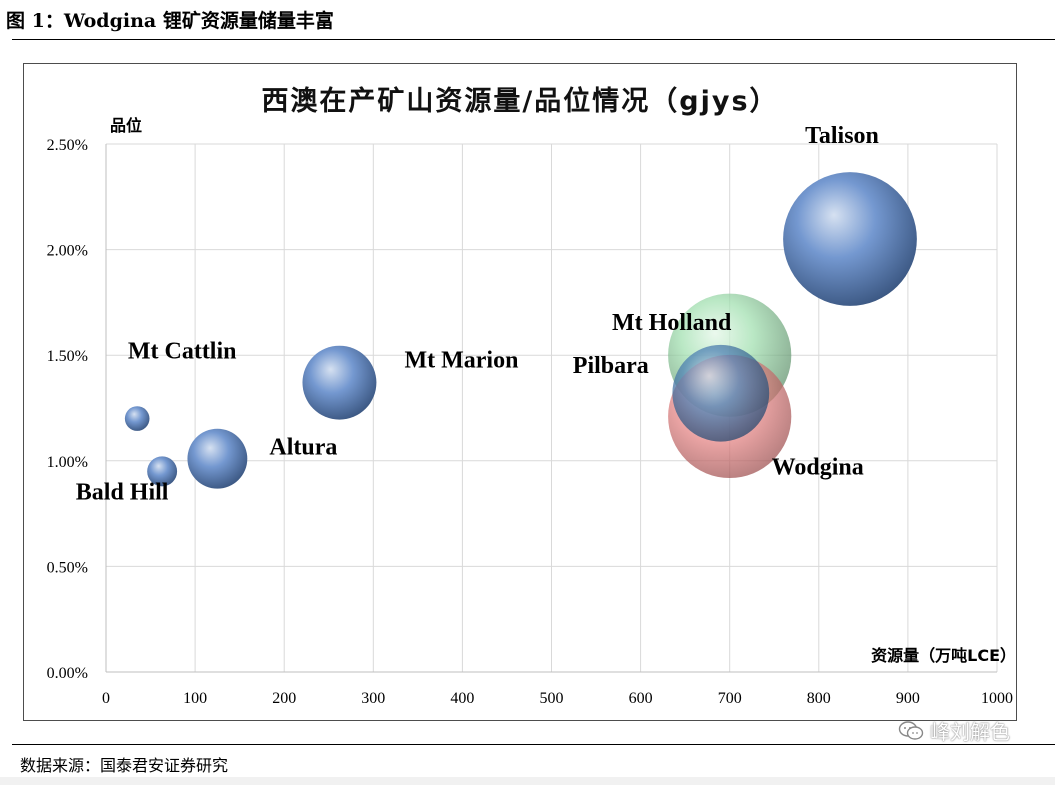  Describe the element at coordinates (122, 492) in the screenshot. I see `data-label-bald-hill: Bald Hill` at that location.